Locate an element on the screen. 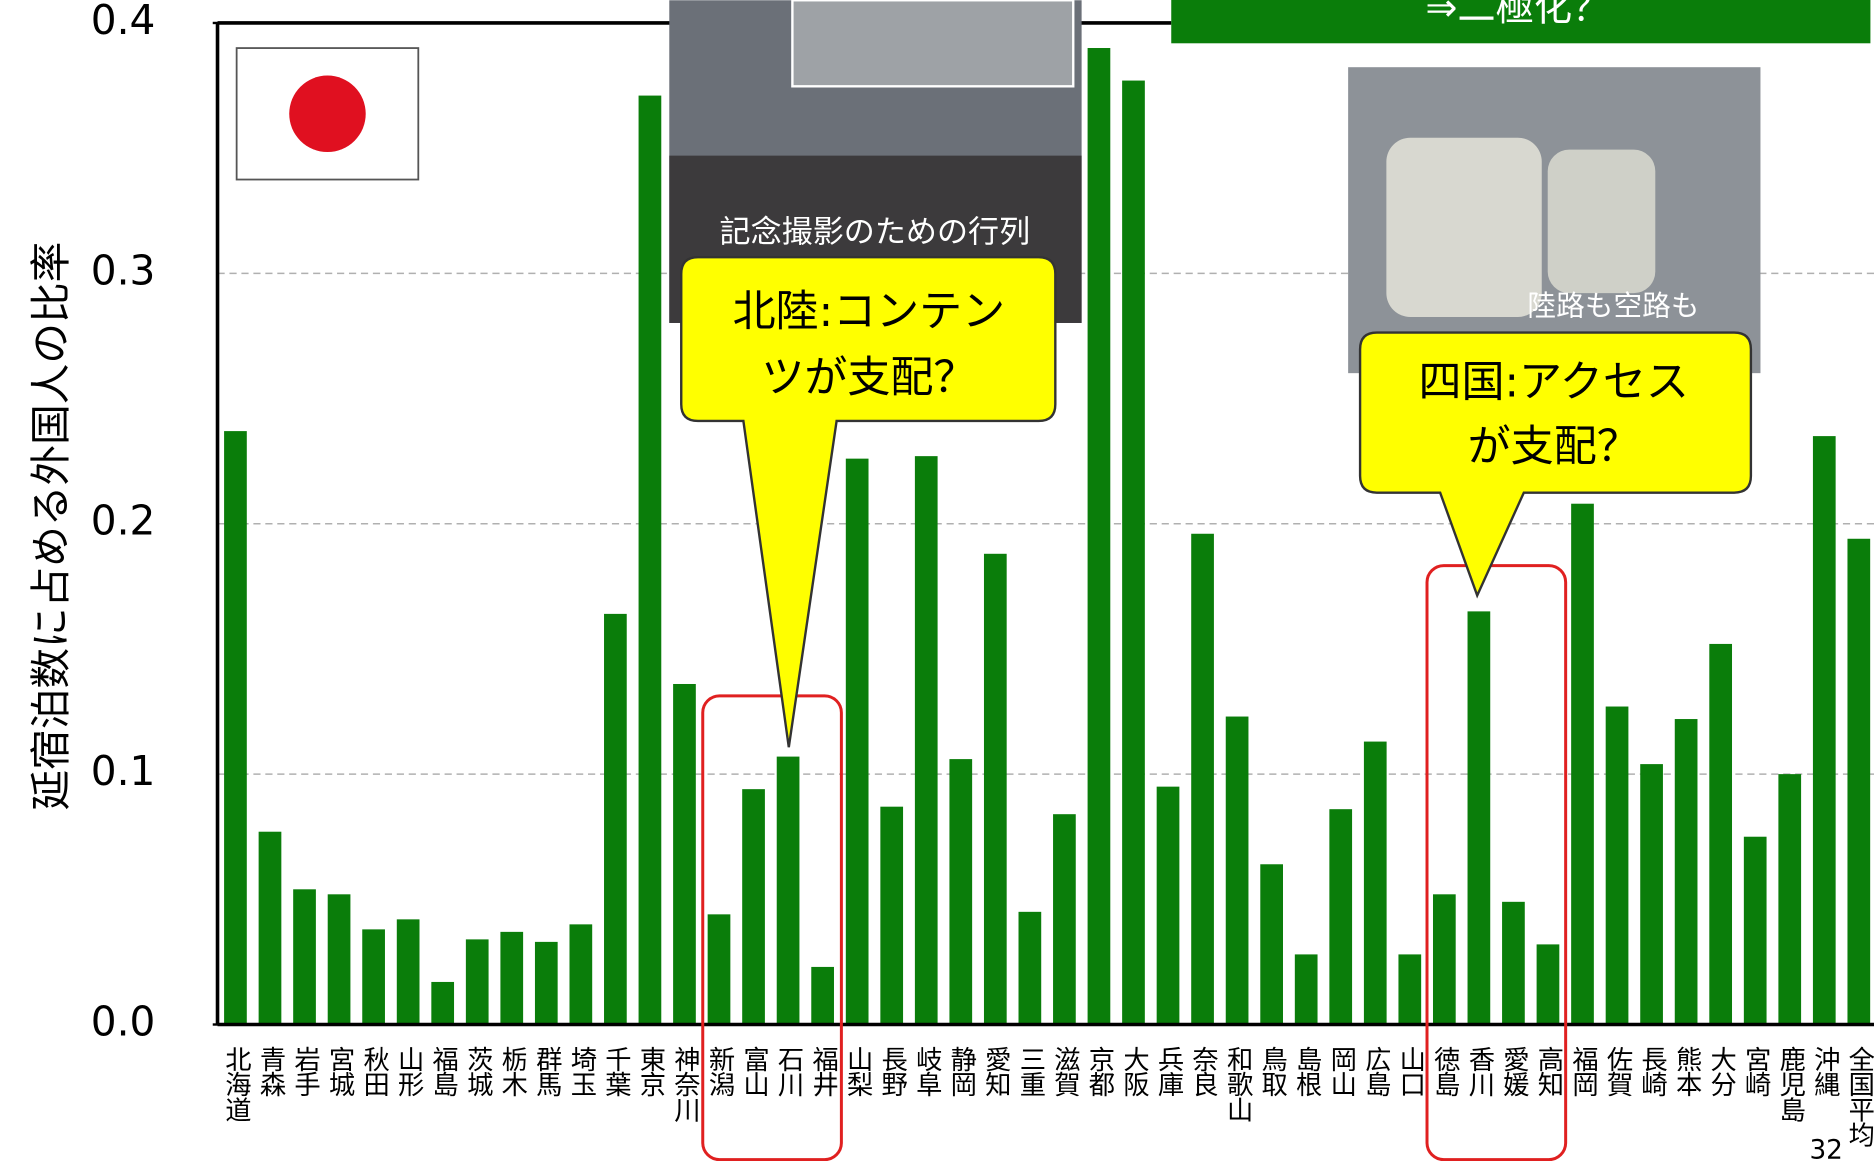 This screenshot has height=1167, width=1874. y-tick-label: 0.0 is located at coordinates (123, 1022).